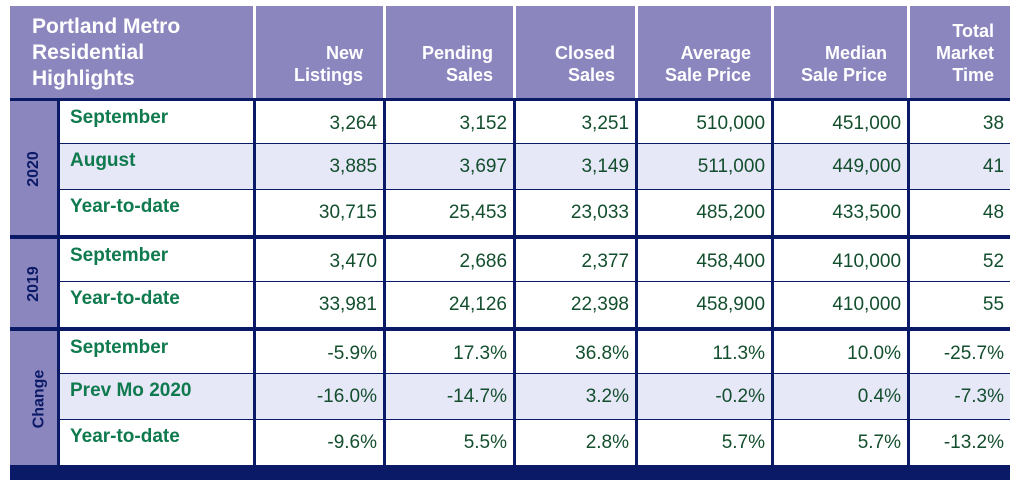  I want to click on group-label-text: 2019, so click(33, 284).